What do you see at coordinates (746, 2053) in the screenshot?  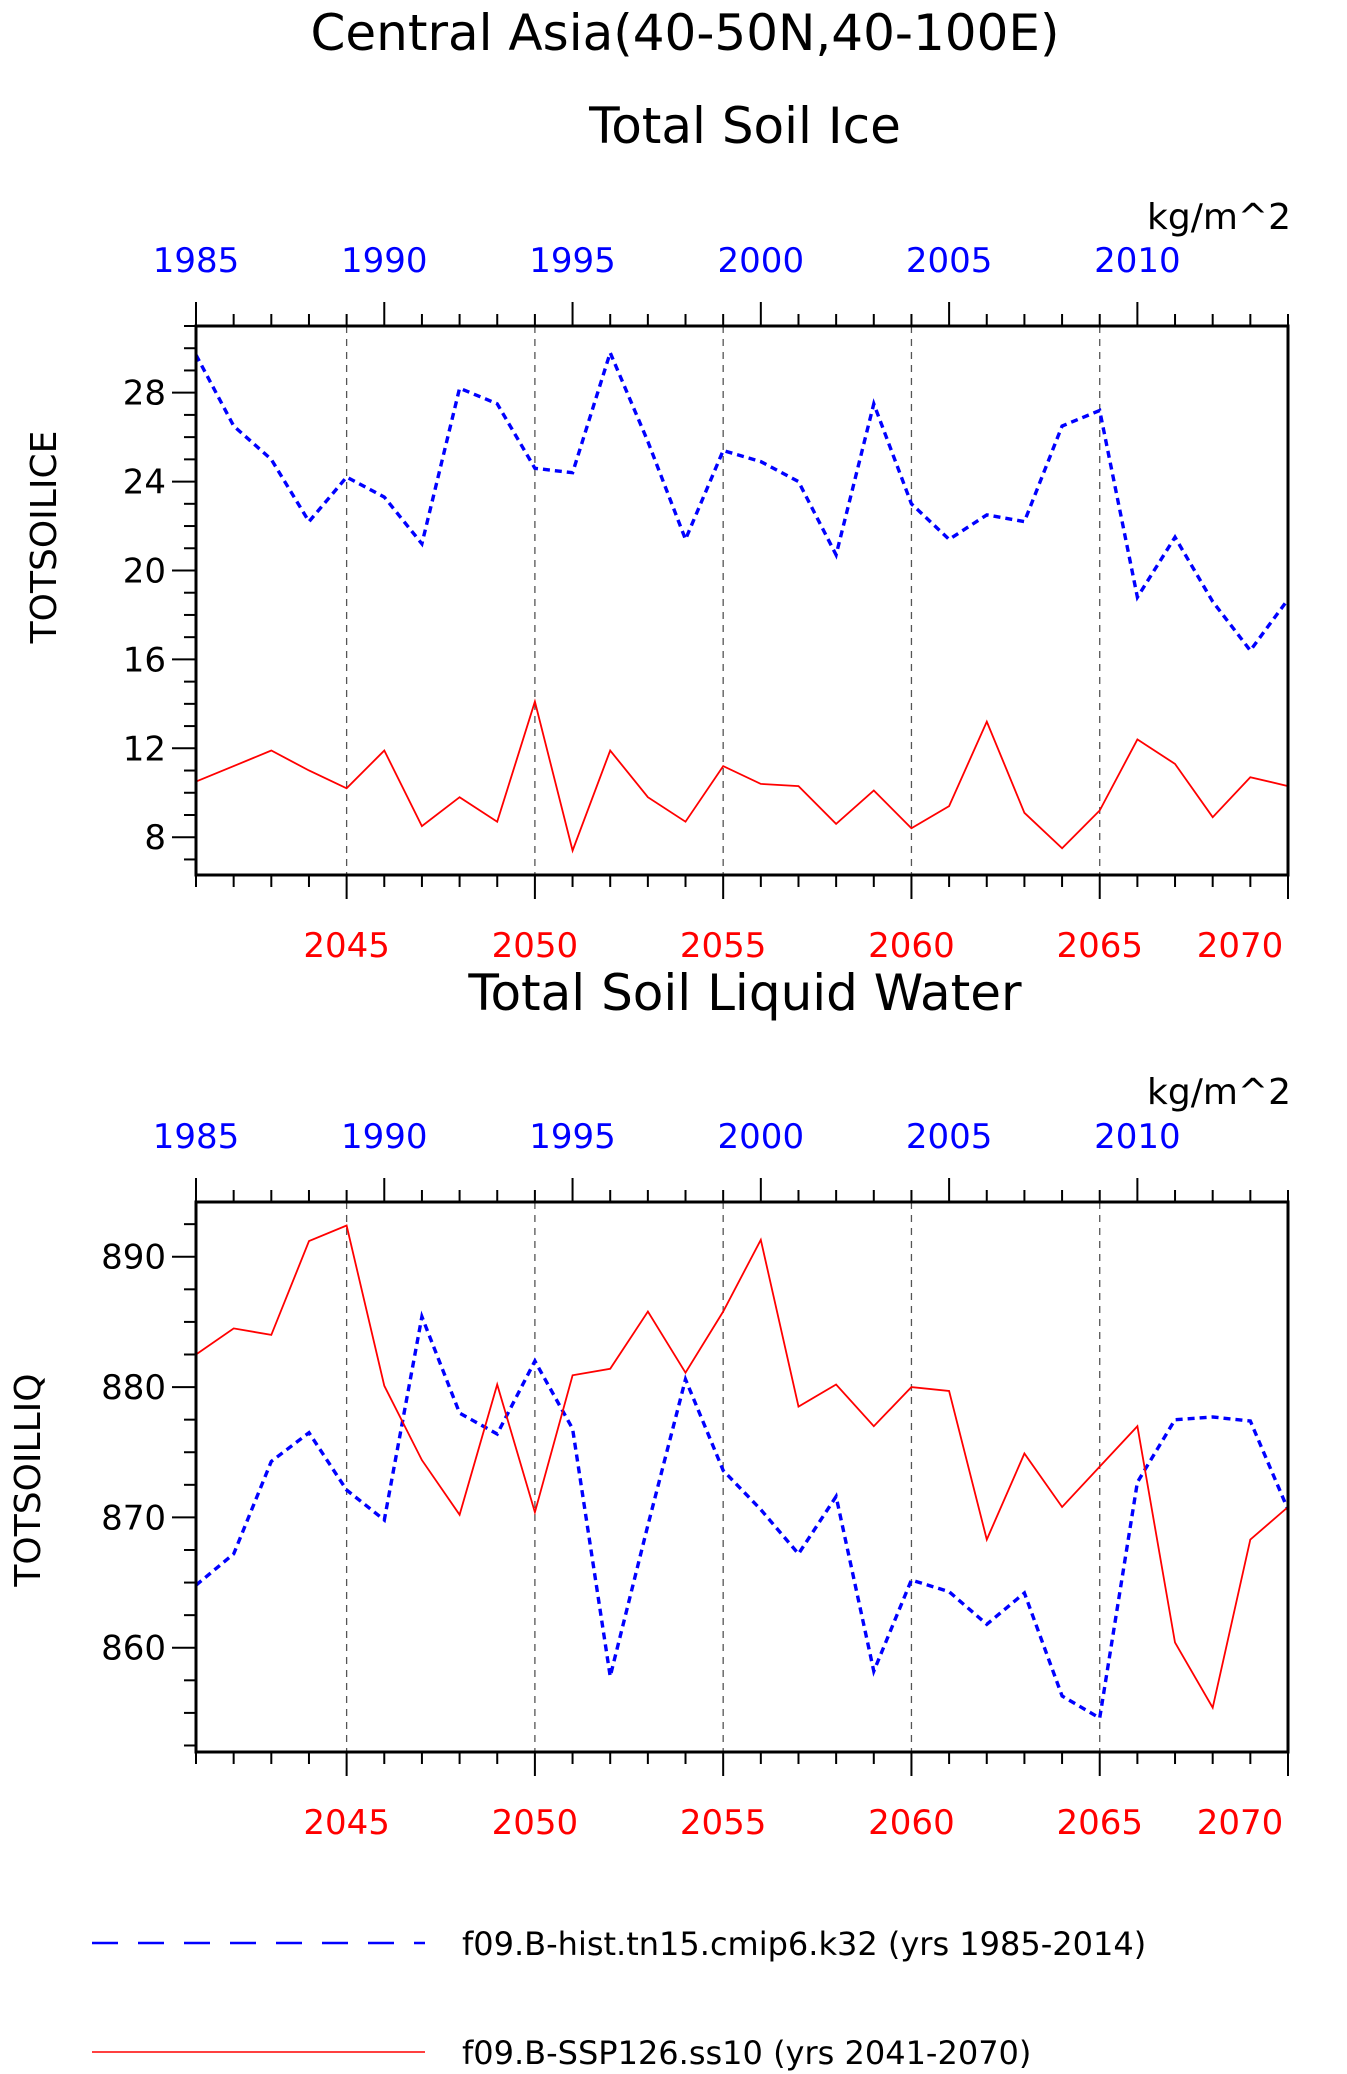 I see `legend-label-ssp: f09.B-SSP126.ss10 (yrs 2041-2070)` at bounding box center [746, 2053].